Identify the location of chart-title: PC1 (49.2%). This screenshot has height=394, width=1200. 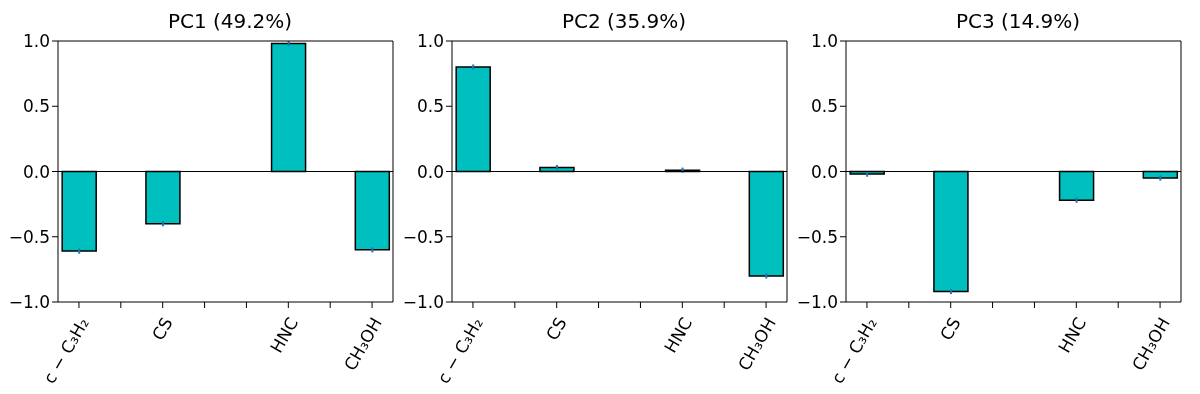
(230, 21).